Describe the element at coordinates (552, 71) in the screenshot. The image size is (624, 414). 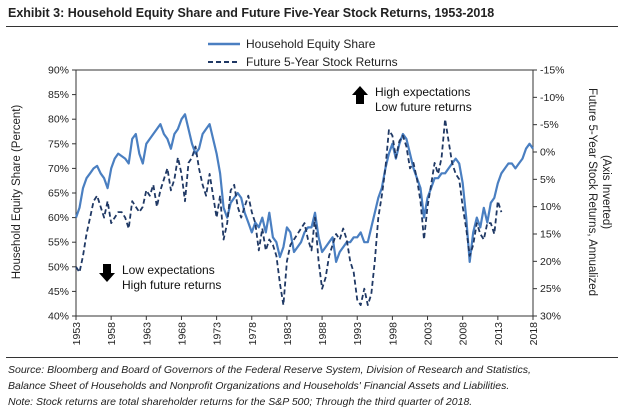
I see `y-tick-right-label: -15%` at that location.